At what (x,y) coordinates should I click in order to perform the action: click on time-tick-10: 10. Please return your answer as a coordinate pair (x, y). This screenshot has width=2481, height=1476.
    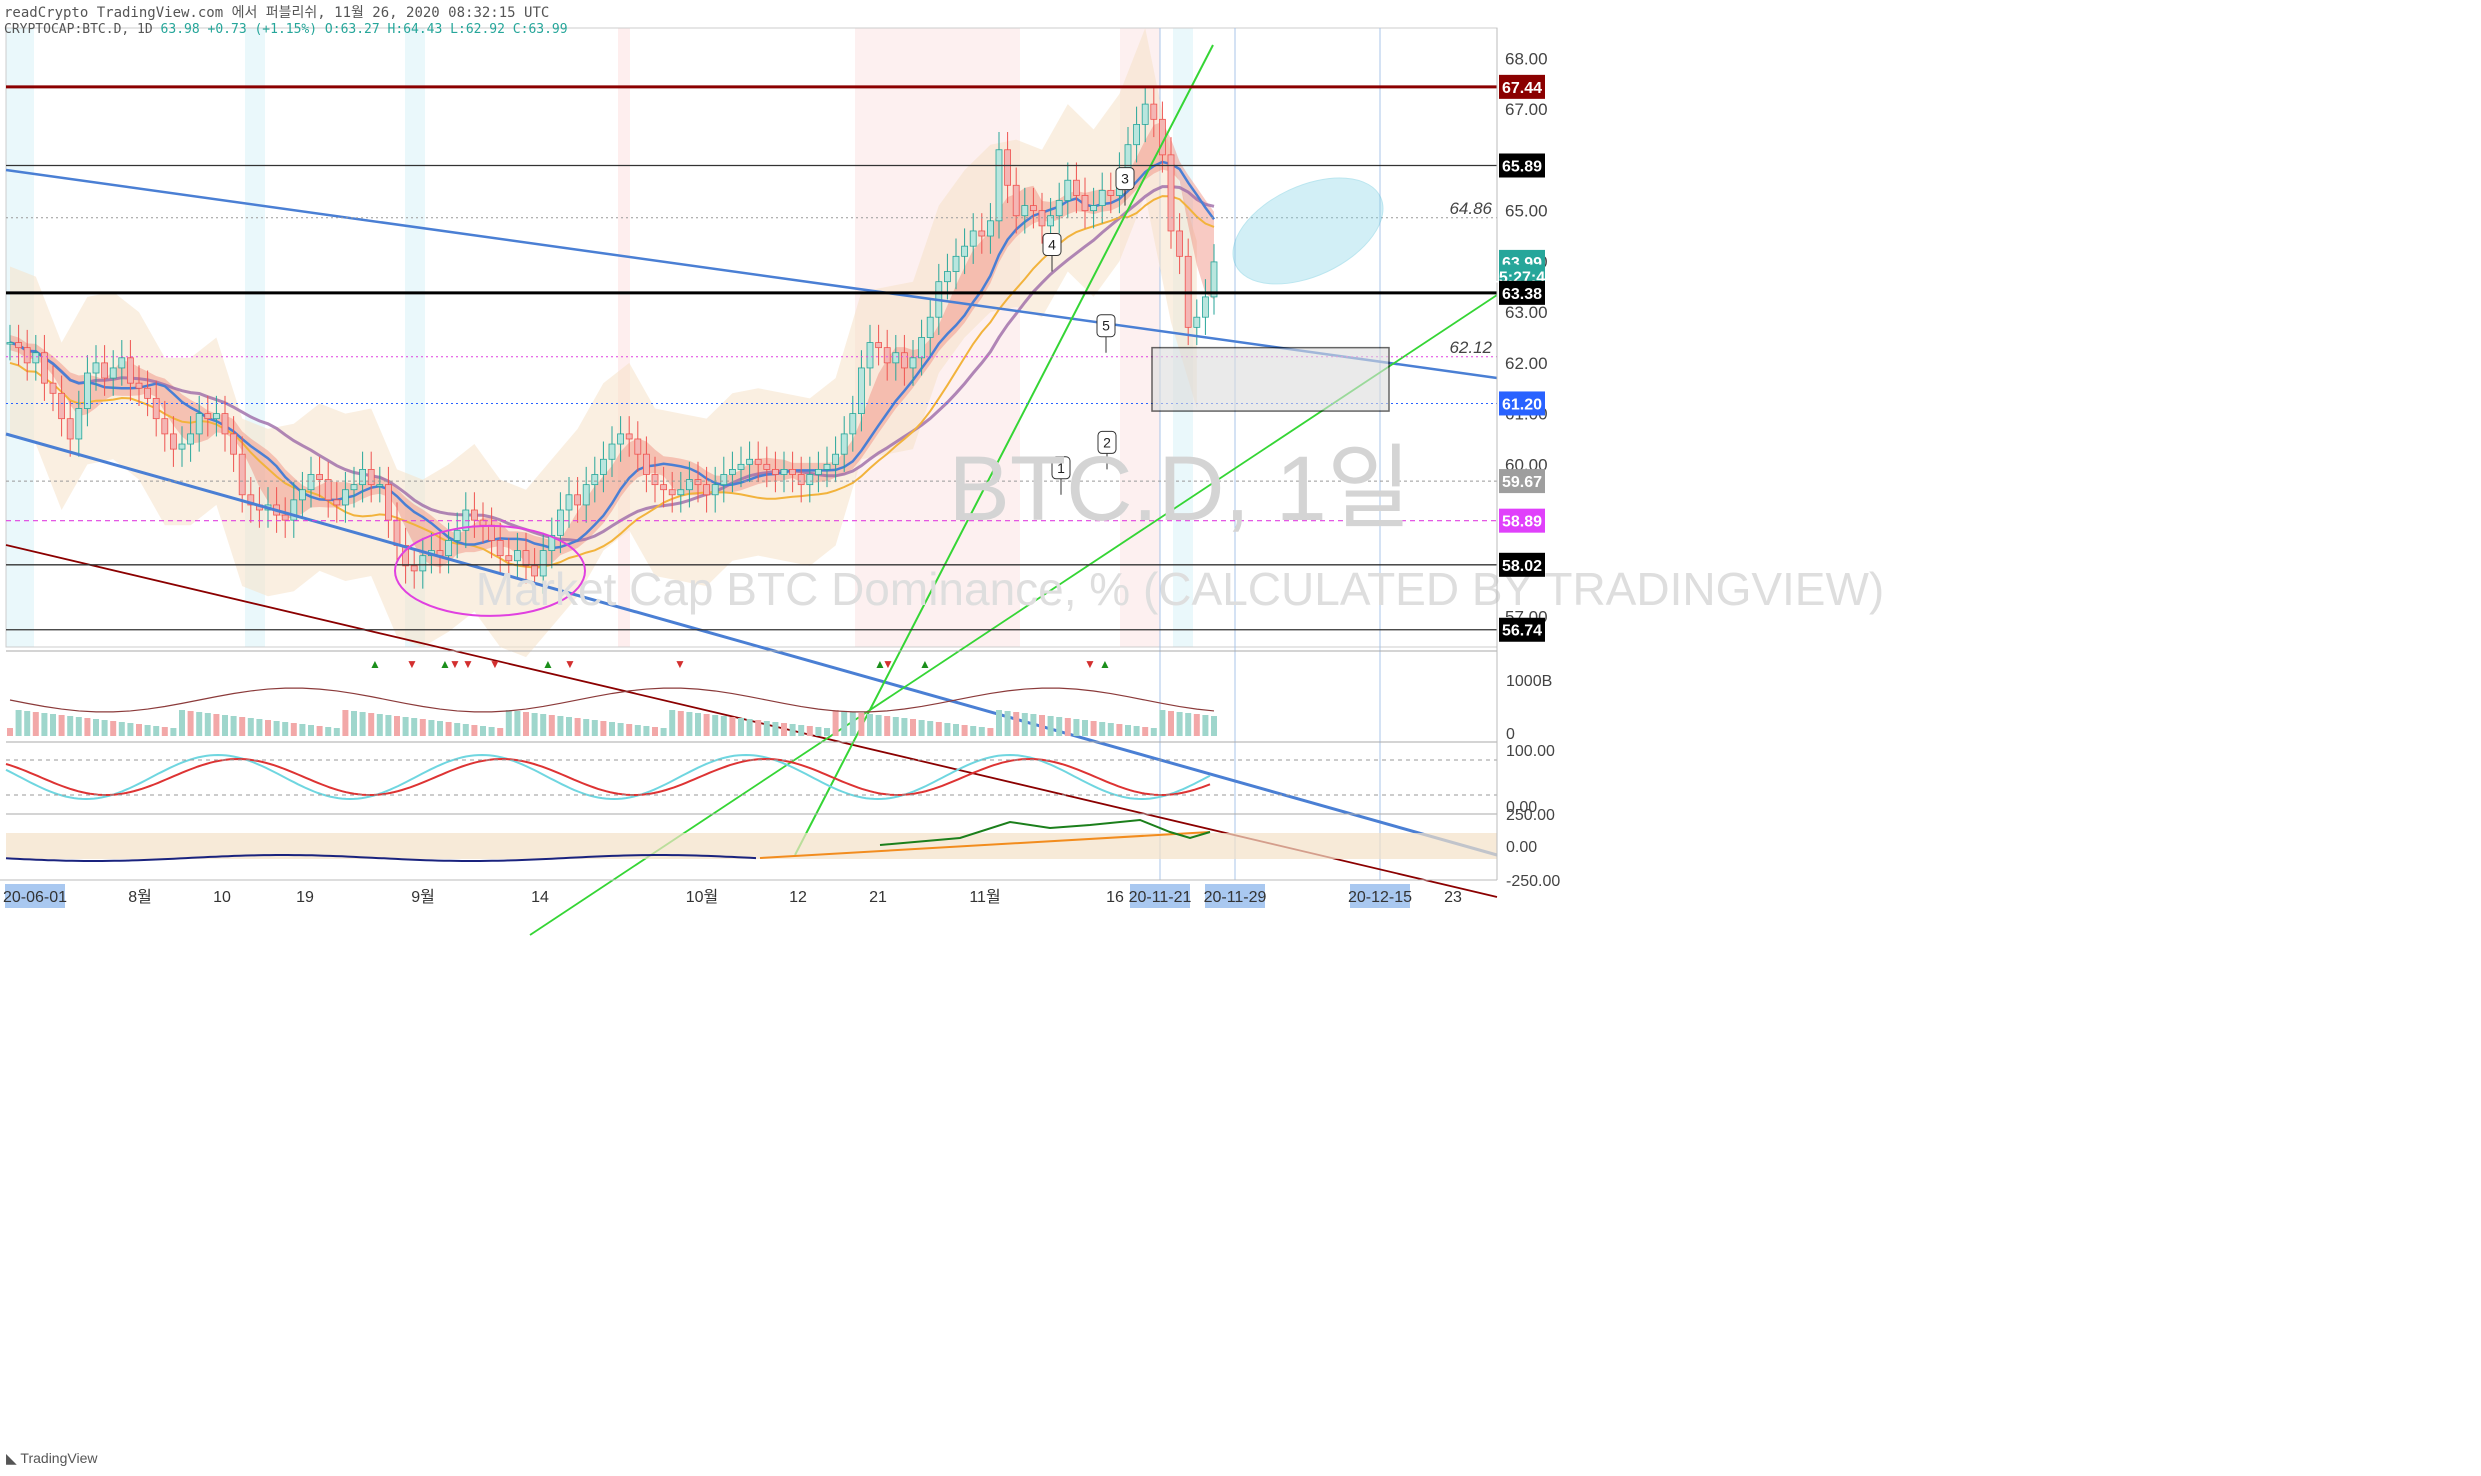
    Looking at the image, I should click on (222, 897).